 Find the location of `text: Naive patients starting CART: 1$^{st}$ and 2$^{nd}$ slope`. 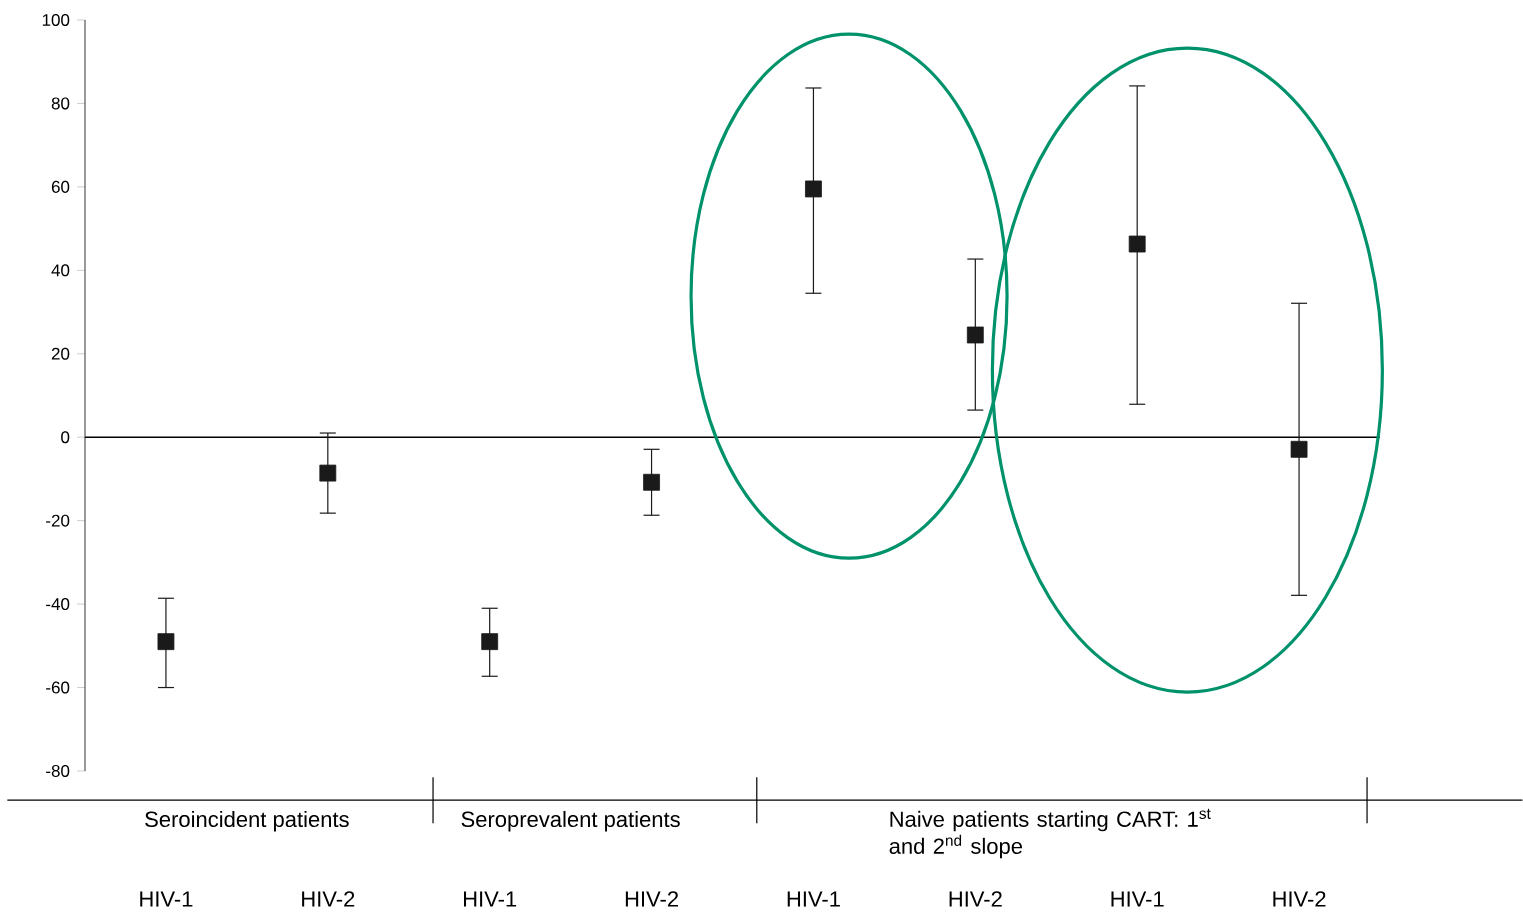

text: Naive patients starting CART: 1$^{st}$ and 2$^{nd}$ slope is located at coordinates (1050, 833).